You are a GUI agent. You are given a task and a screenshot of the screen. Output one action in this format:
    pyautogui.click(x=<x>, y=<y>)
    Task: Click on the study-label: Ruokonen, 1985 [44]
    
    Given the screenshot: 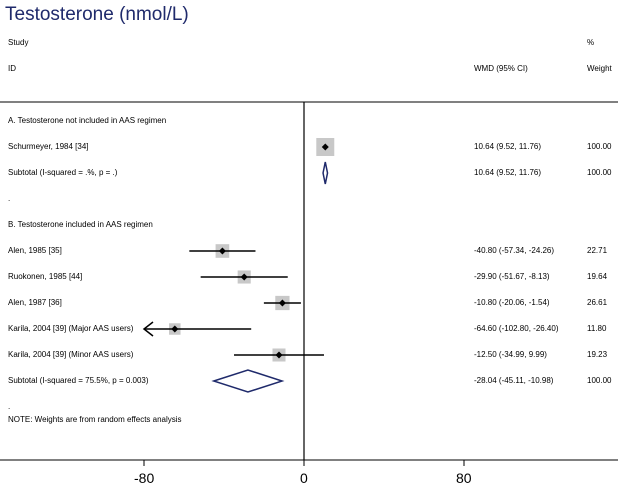 What is the action you would take?
    pyautogui.click(x=45, y=276)
    